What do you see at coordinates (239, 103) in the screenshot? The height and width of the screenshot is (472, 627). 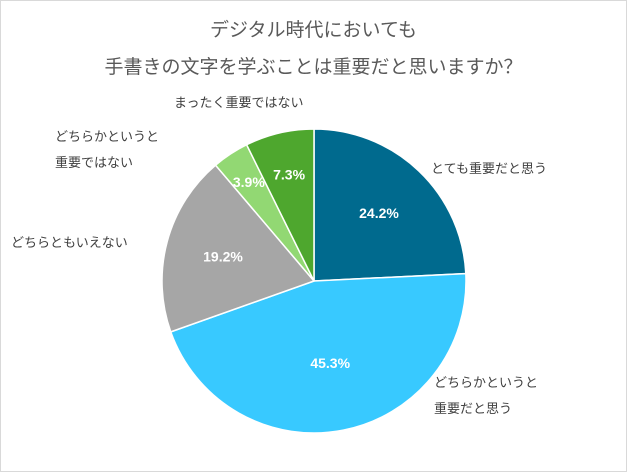 I see `category-label-not-important: まったく重要ではない` at bounding box center [239, 103].